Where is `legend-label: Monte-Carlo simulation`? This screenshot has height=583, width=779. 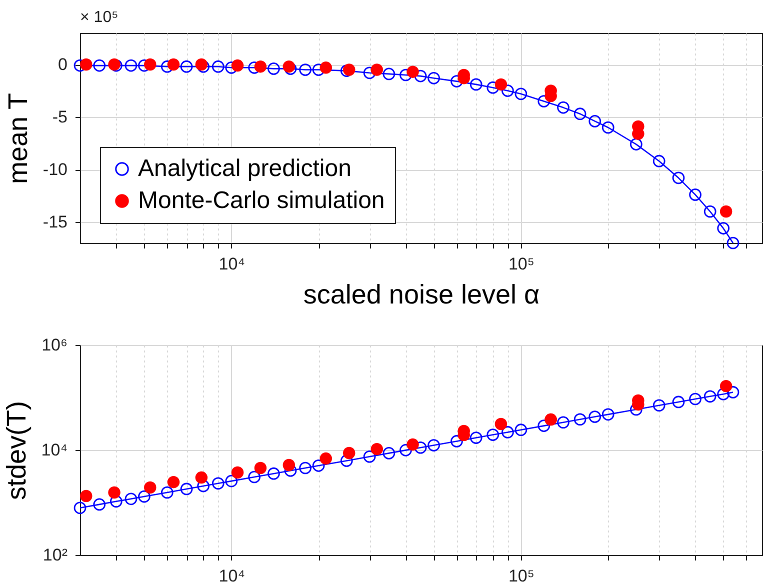 legend-label: Monte-Carlo simulation is located at coordinates (261, 200).